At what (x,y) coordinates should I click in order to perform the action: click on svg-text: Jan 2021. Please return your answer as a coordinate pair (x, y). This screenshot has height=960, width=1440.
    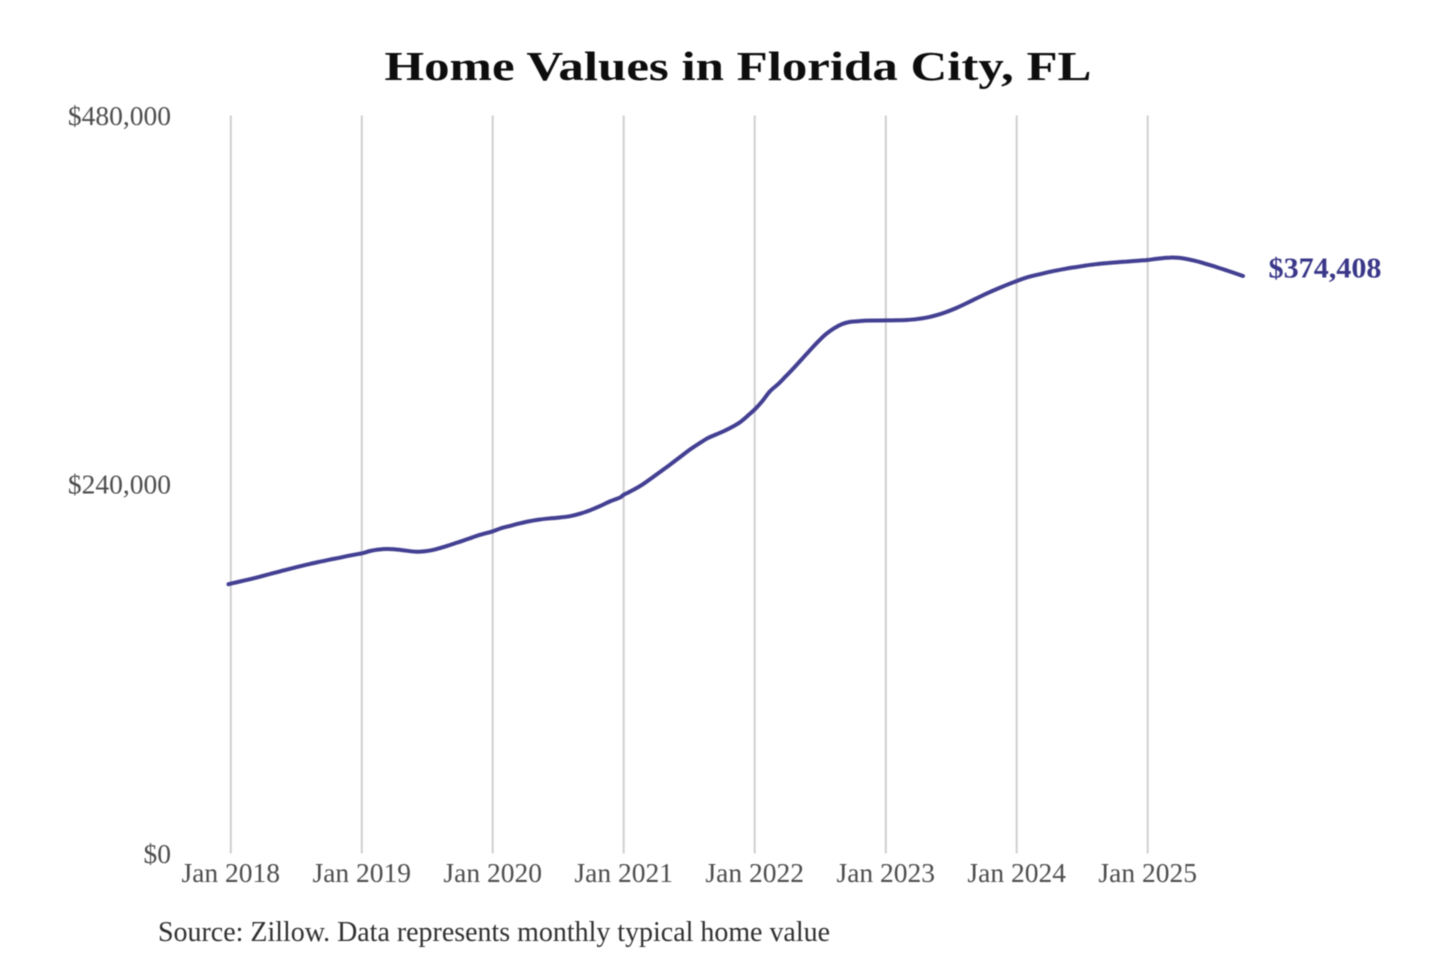
    Looking at the image, I should click on (623, 872).